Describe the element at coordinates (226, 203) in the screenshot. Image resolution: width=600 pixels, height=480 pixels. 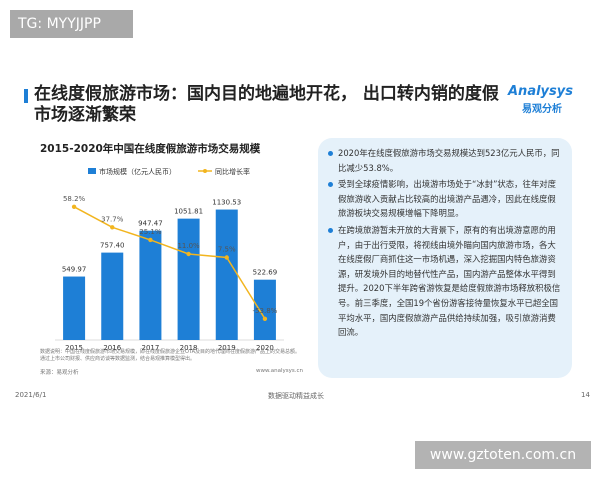
I see `value-label: 1130.53` at that location.